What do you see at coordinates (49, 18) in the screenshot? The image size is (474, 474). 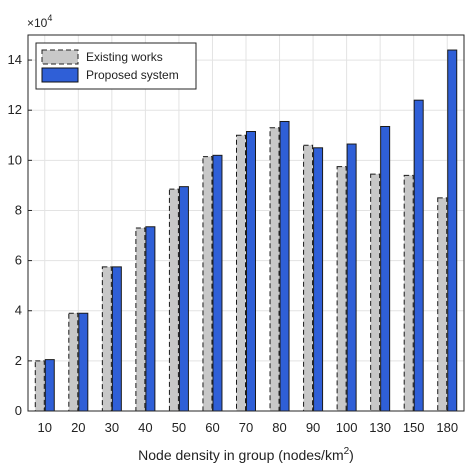 I see `y-axis-exponent-power: 4` at bounding box center [49, 18].